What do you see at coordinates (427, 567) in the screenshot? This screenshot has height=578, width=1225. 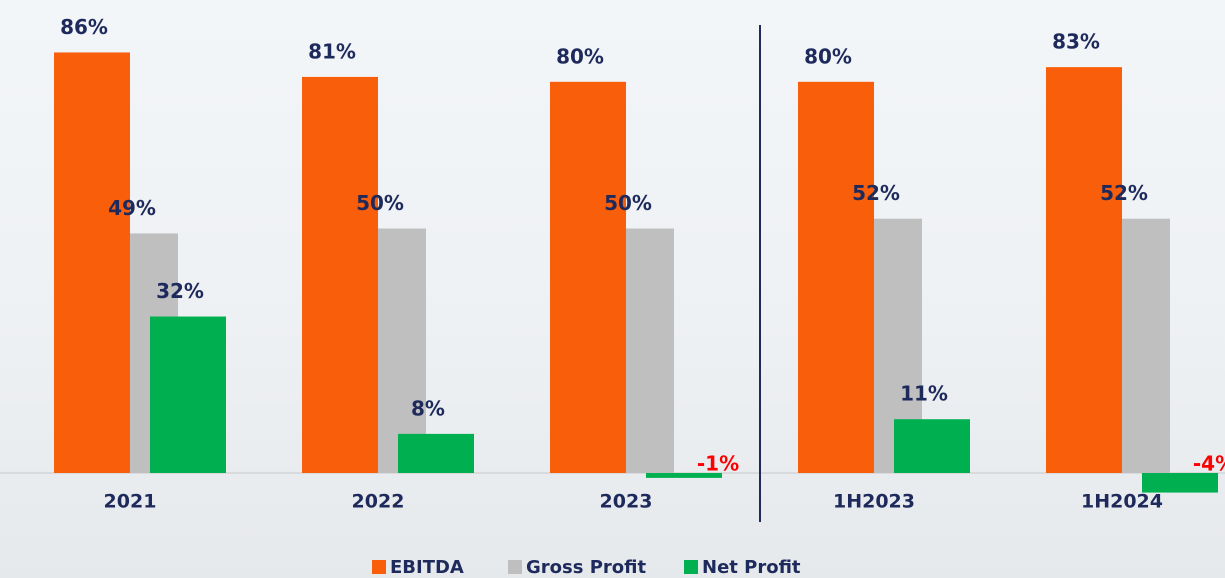 I see `legend-label: EBITDA` at bounding box center [427, 567].